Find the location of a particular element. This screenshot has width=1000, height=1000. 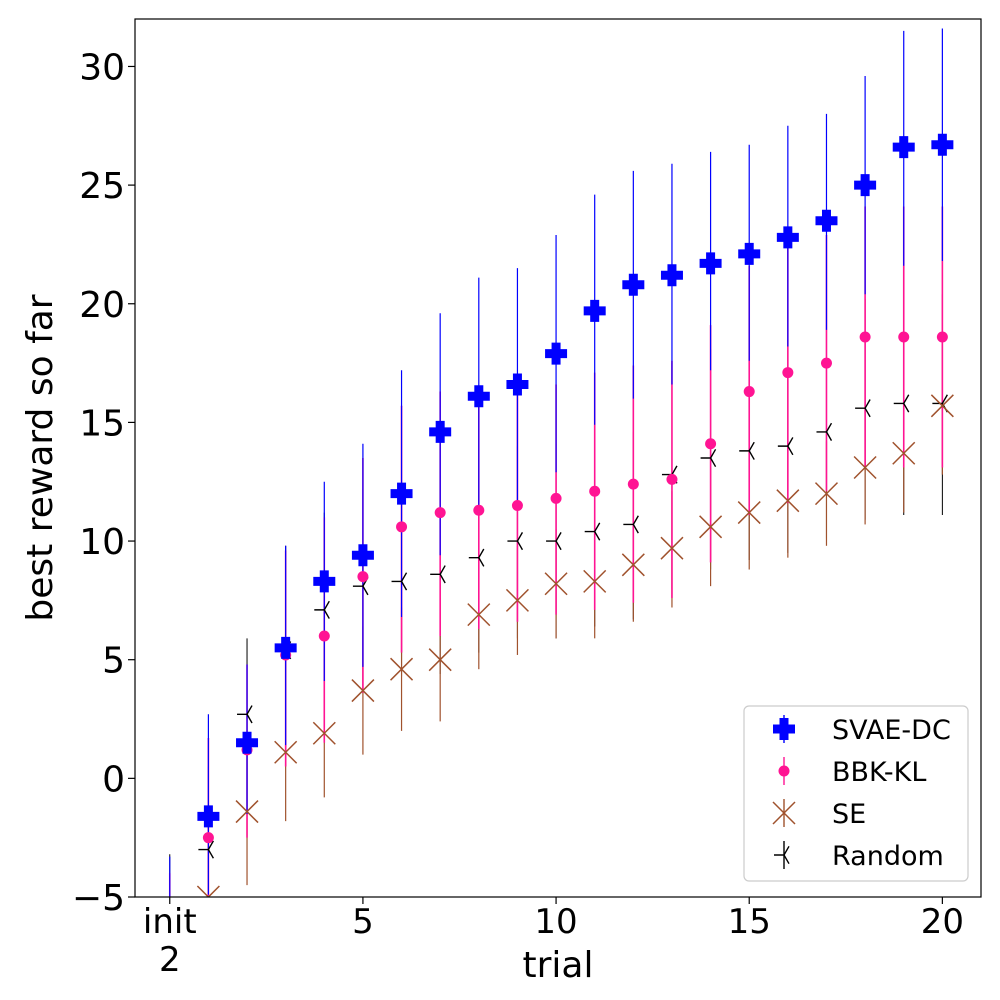

x-tick-label: 15 is located at coordinates (749, 922).